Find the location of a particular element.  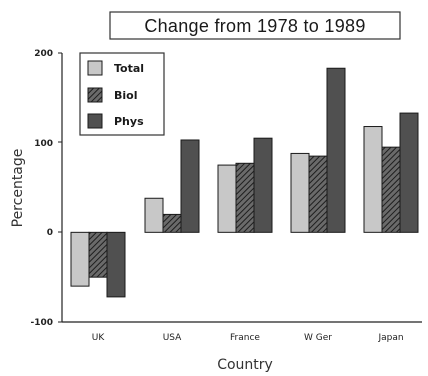

bar-biol-w-ger is located at coordinates (318, 194).